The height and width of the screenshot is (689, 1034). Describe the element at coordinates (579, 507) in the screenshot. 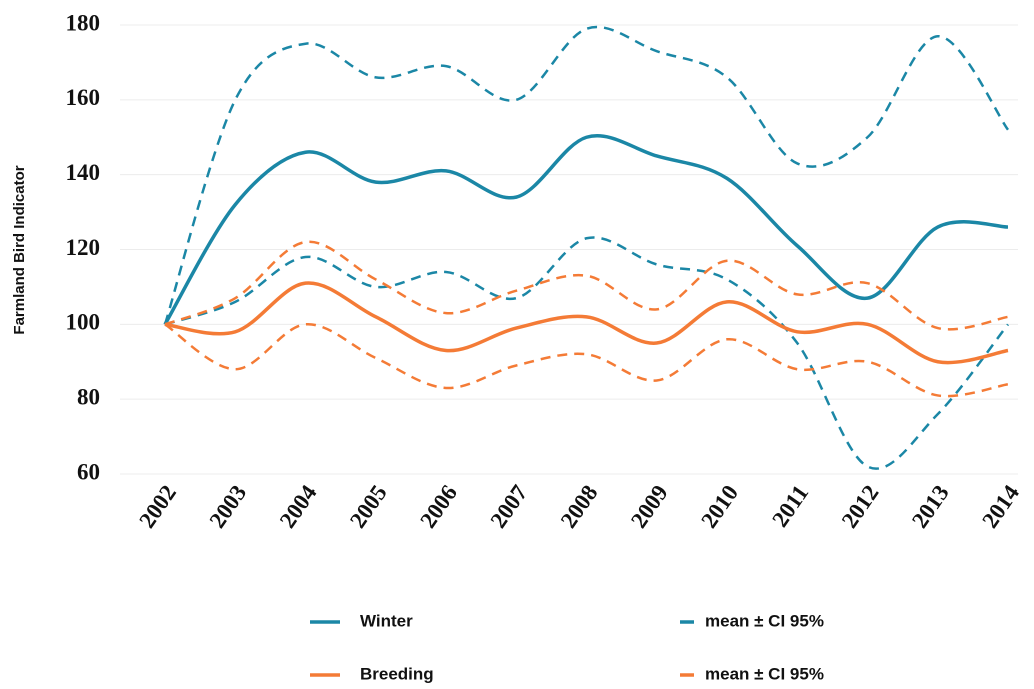

I see `x-tick-label: 2008` at that location.